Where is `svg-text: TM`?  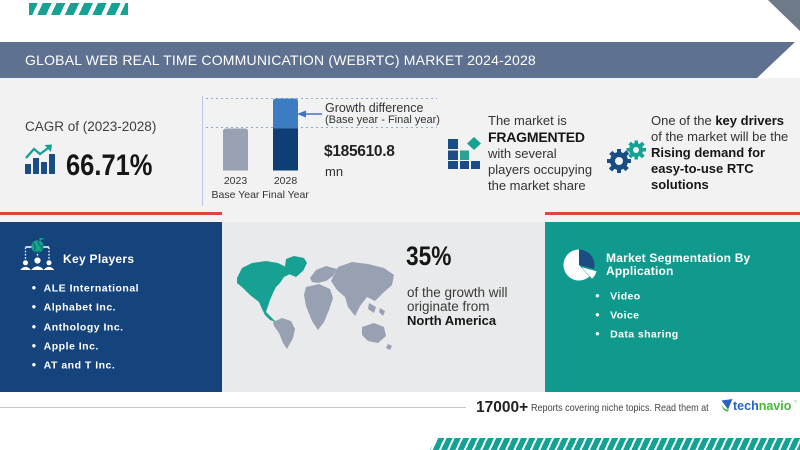 svg-text: TM is located at coordinates (795, 401).